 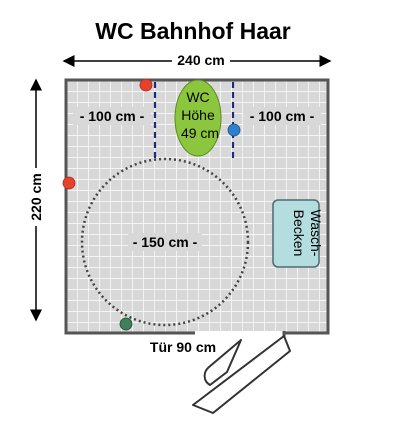 What do you see at coordinates (299, 233) in the screenshot?
I see `sink-label-line2: Becken` at bounding box center [299, 233].